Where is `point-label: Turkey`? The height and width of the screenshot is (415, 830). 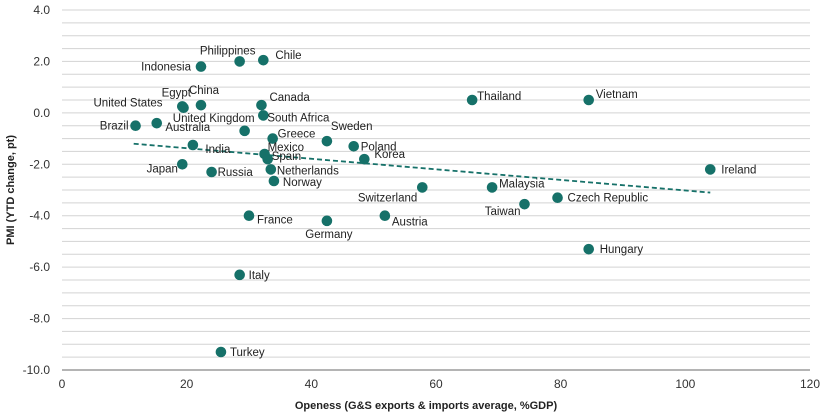 point-label: Turkey is located at coordinates (247, 353).